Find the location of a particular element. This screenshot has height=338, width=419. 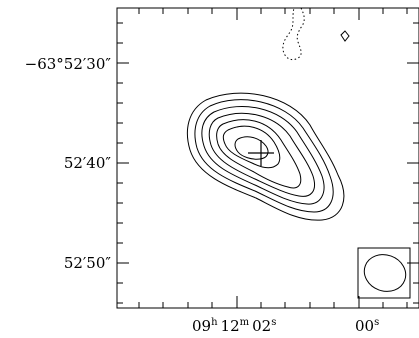

beam-box is located at coordinates (384, 273).